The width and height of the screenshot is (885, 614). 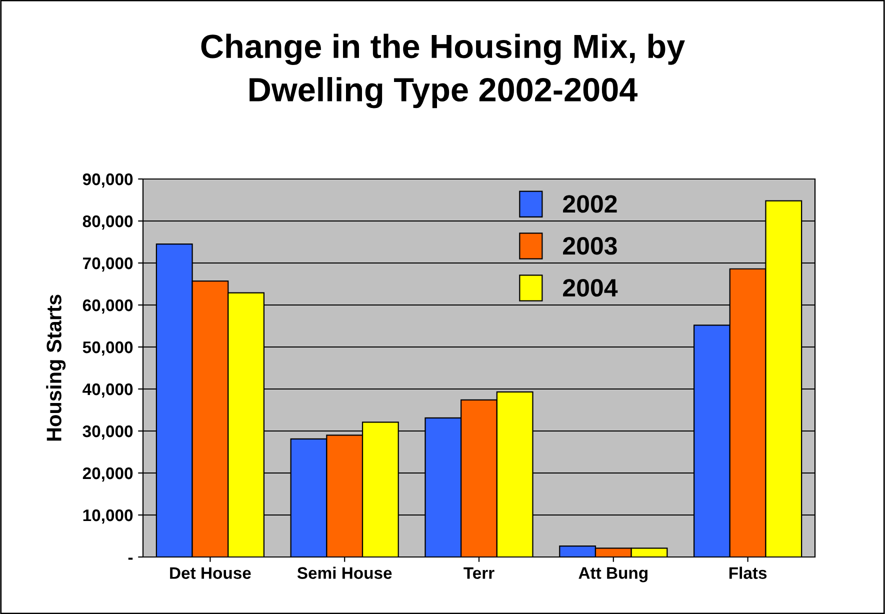 I want to click on x-tick-label: Terr, so click(x=479, y=573).